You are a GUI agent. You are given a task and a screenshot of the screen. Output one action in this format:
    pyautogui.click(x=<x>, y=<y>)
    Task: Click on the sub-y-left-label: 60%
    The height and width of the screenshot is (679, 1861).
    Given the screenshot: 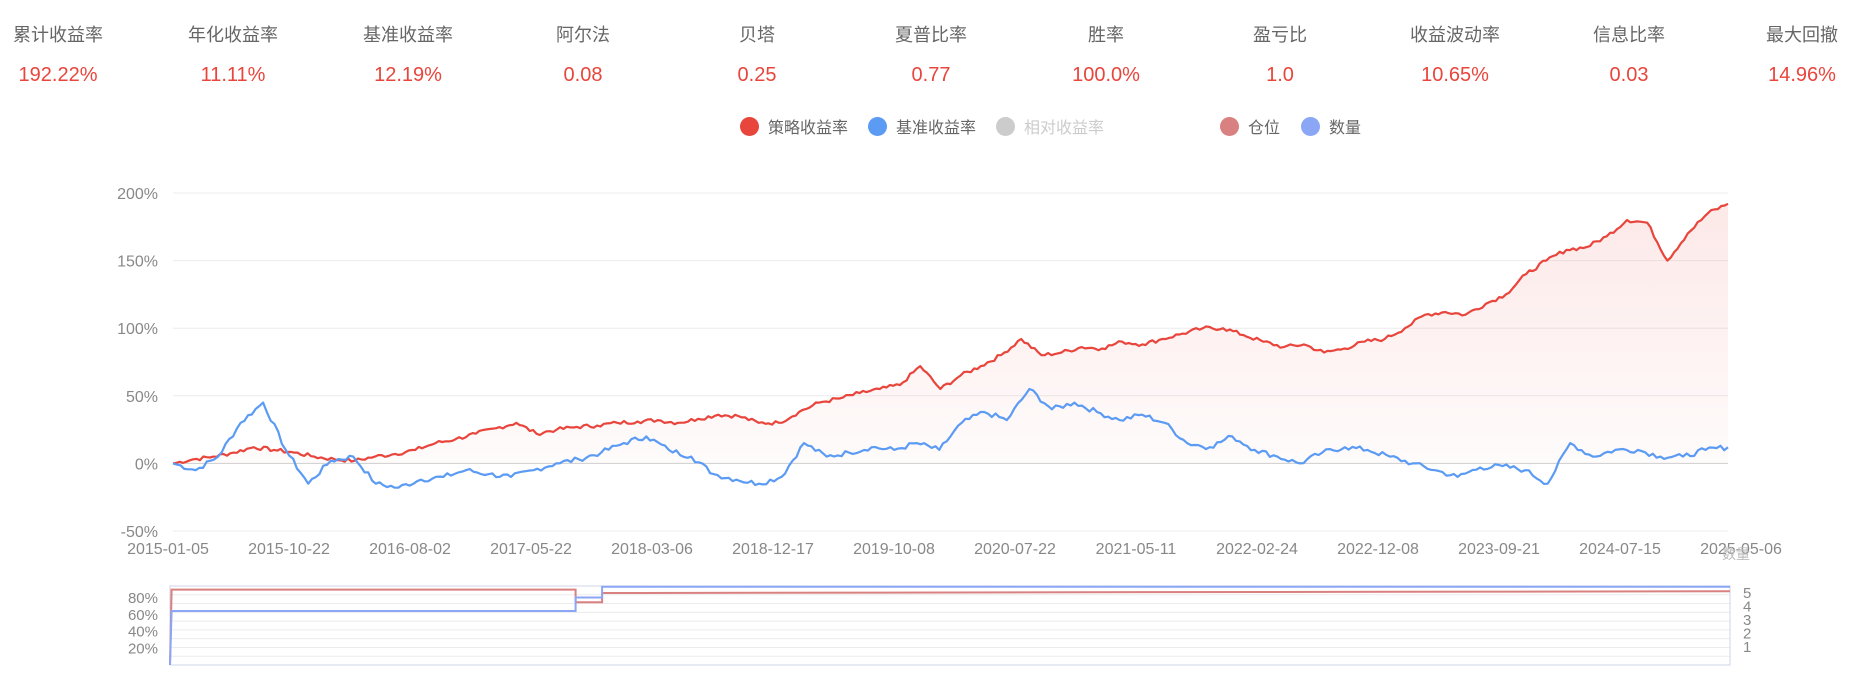 What is the action you would take?
    pyautogui.click(x=143, y=615)
    